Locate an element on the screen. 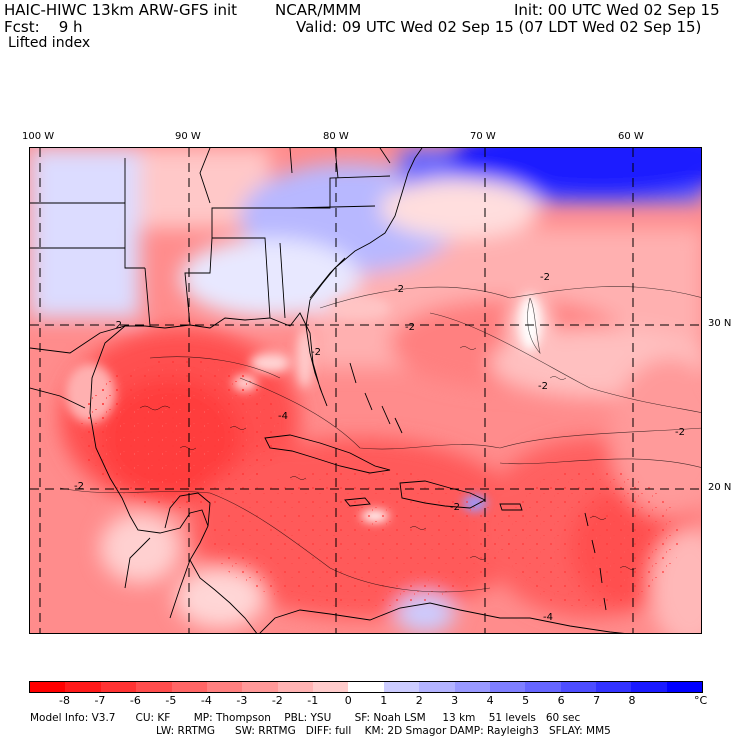 The image size is (740, 740). colorbar-unit: °C is located at coordinates (701, 700).